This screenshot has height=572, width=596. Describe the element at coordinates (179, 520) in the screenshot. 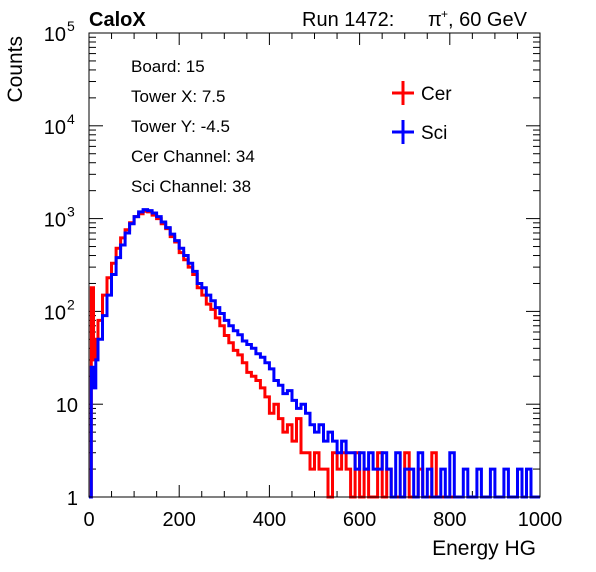

I see `x-tick-label: 200` at that location.